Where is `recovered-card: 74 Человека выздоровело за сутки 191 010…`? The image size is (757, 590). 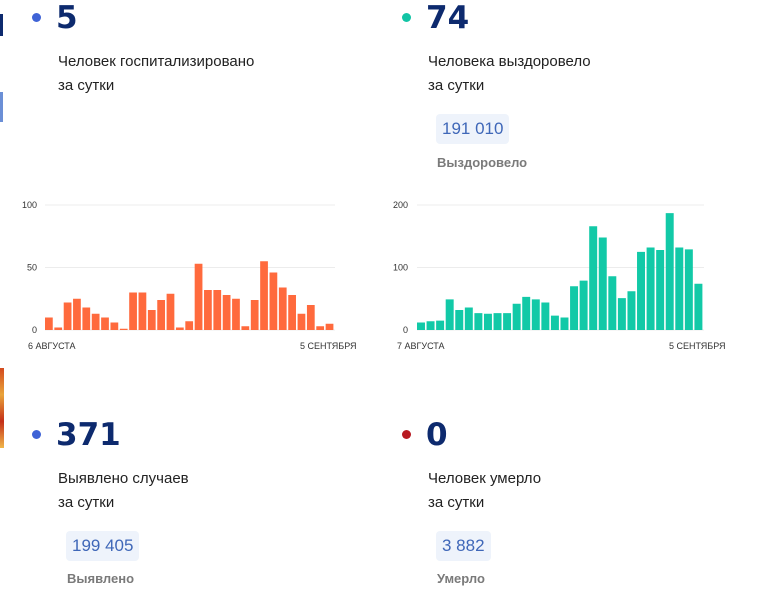 recovered-card: 74 Человека выздоровело за сутки 191 010… is located at coordinates (496, 85).